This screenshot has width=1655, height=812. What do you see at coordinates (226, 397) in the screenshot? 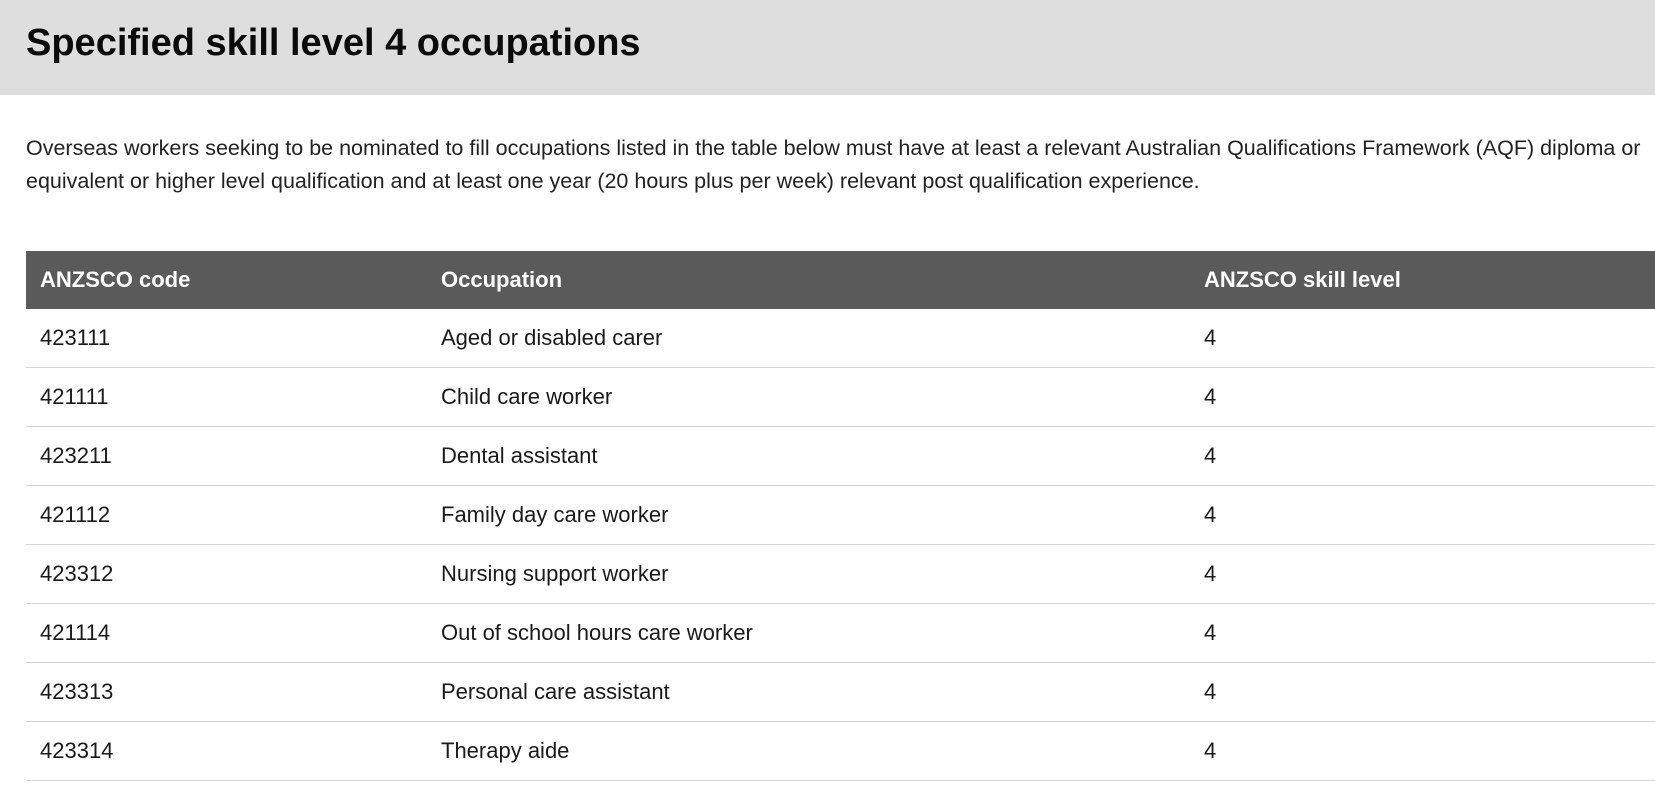
I see `cell-anzsco-code: 421111` at bounding box center [226, 397].